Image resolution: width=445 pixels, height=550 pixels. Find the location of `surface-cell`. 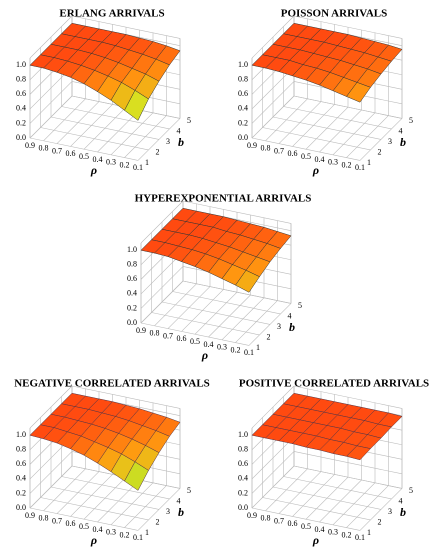

surface-cell is located at coordinates (136, 105).